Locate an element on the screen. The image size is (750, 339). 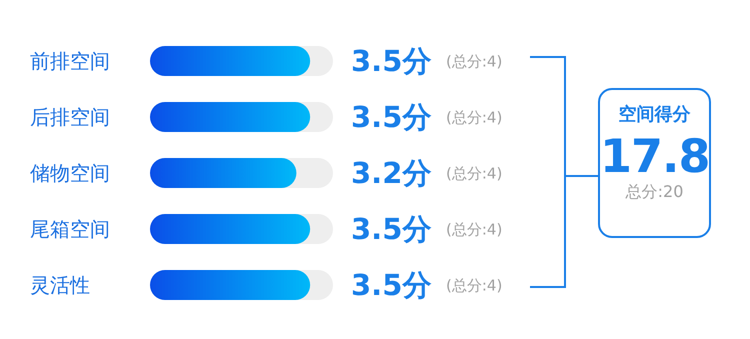
y-tick-label: 后排空间 is located at coordinates (70, 117).